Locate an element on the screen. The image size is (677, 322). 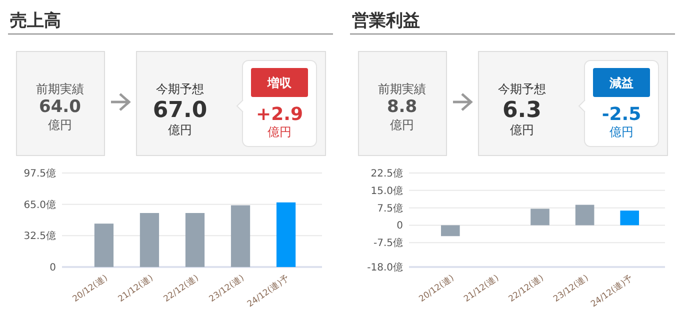
y-tick-label: 97.5億 is located at coordinates (40, 174).